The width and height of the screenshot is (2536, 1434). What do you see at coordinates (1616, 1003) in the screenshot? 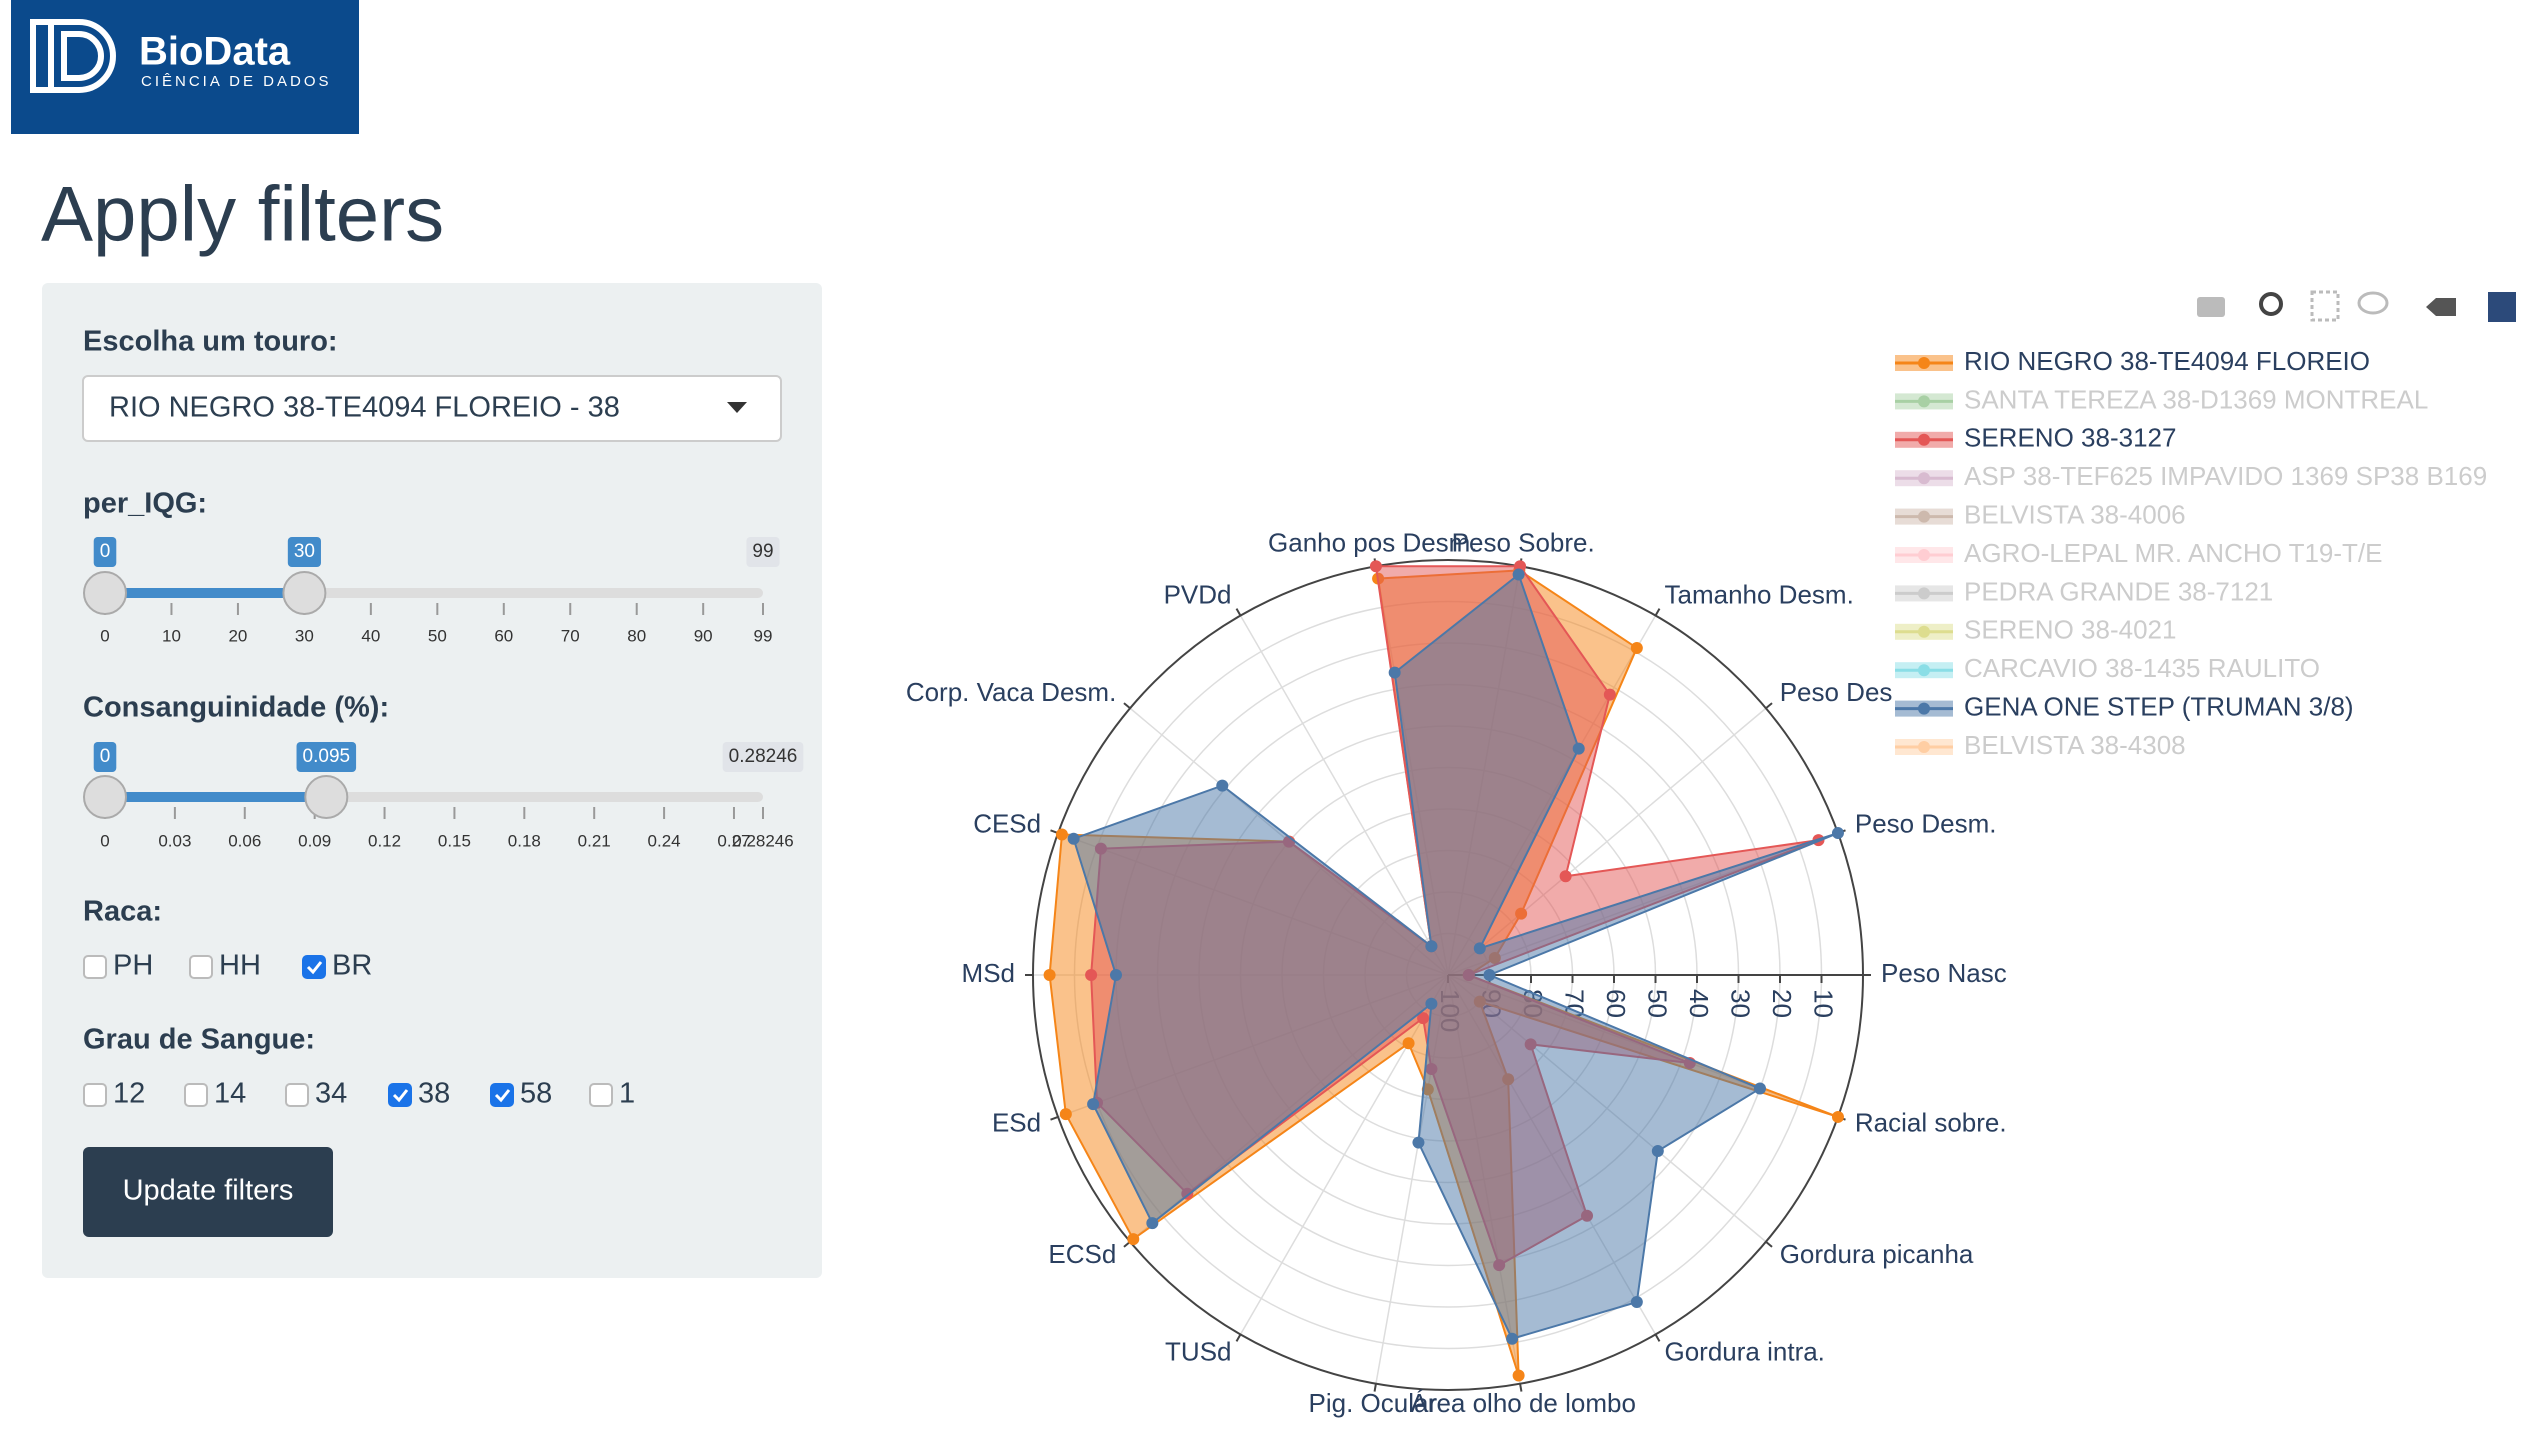
I see `radial-tick-label: 60` at bounding box center [1616, 1003].